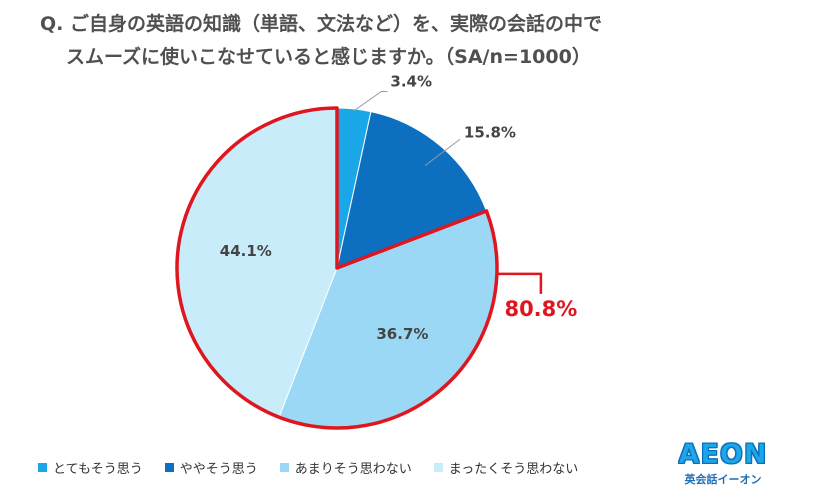 Image resolution: width=817 pixels, height=502 pixels. What do you see at coordinates (218, 469) in the screenshot?
I see `legend-label-1: ややそう思う` at bounding box center [218, 469].